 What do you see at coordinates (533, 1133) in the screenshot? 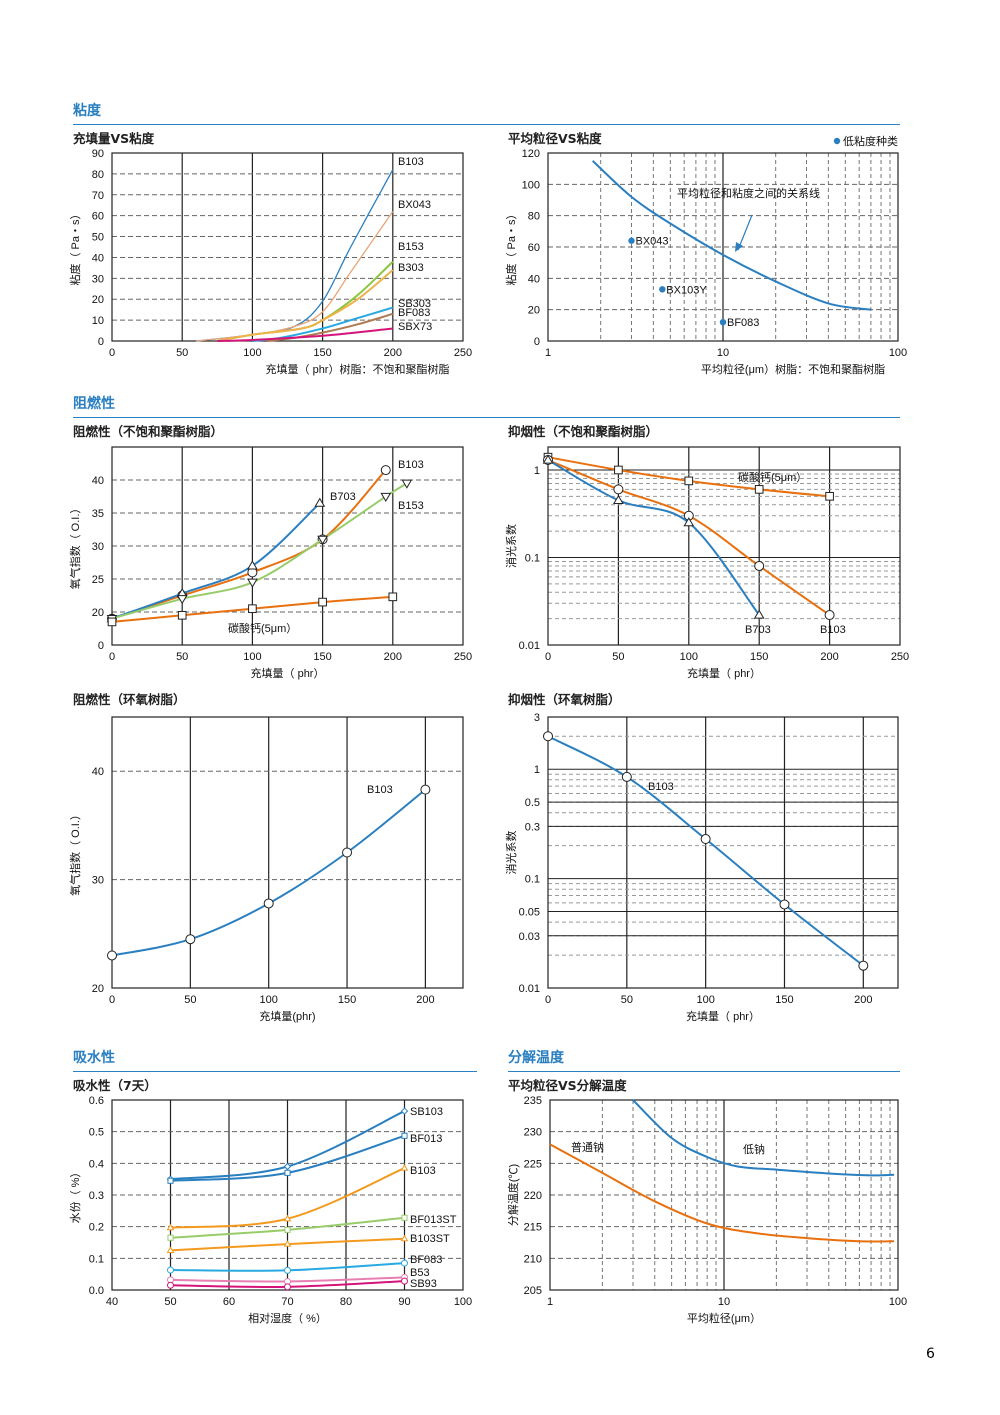
I see `y-tick-label: 230` at bounding box center [533, 1133].